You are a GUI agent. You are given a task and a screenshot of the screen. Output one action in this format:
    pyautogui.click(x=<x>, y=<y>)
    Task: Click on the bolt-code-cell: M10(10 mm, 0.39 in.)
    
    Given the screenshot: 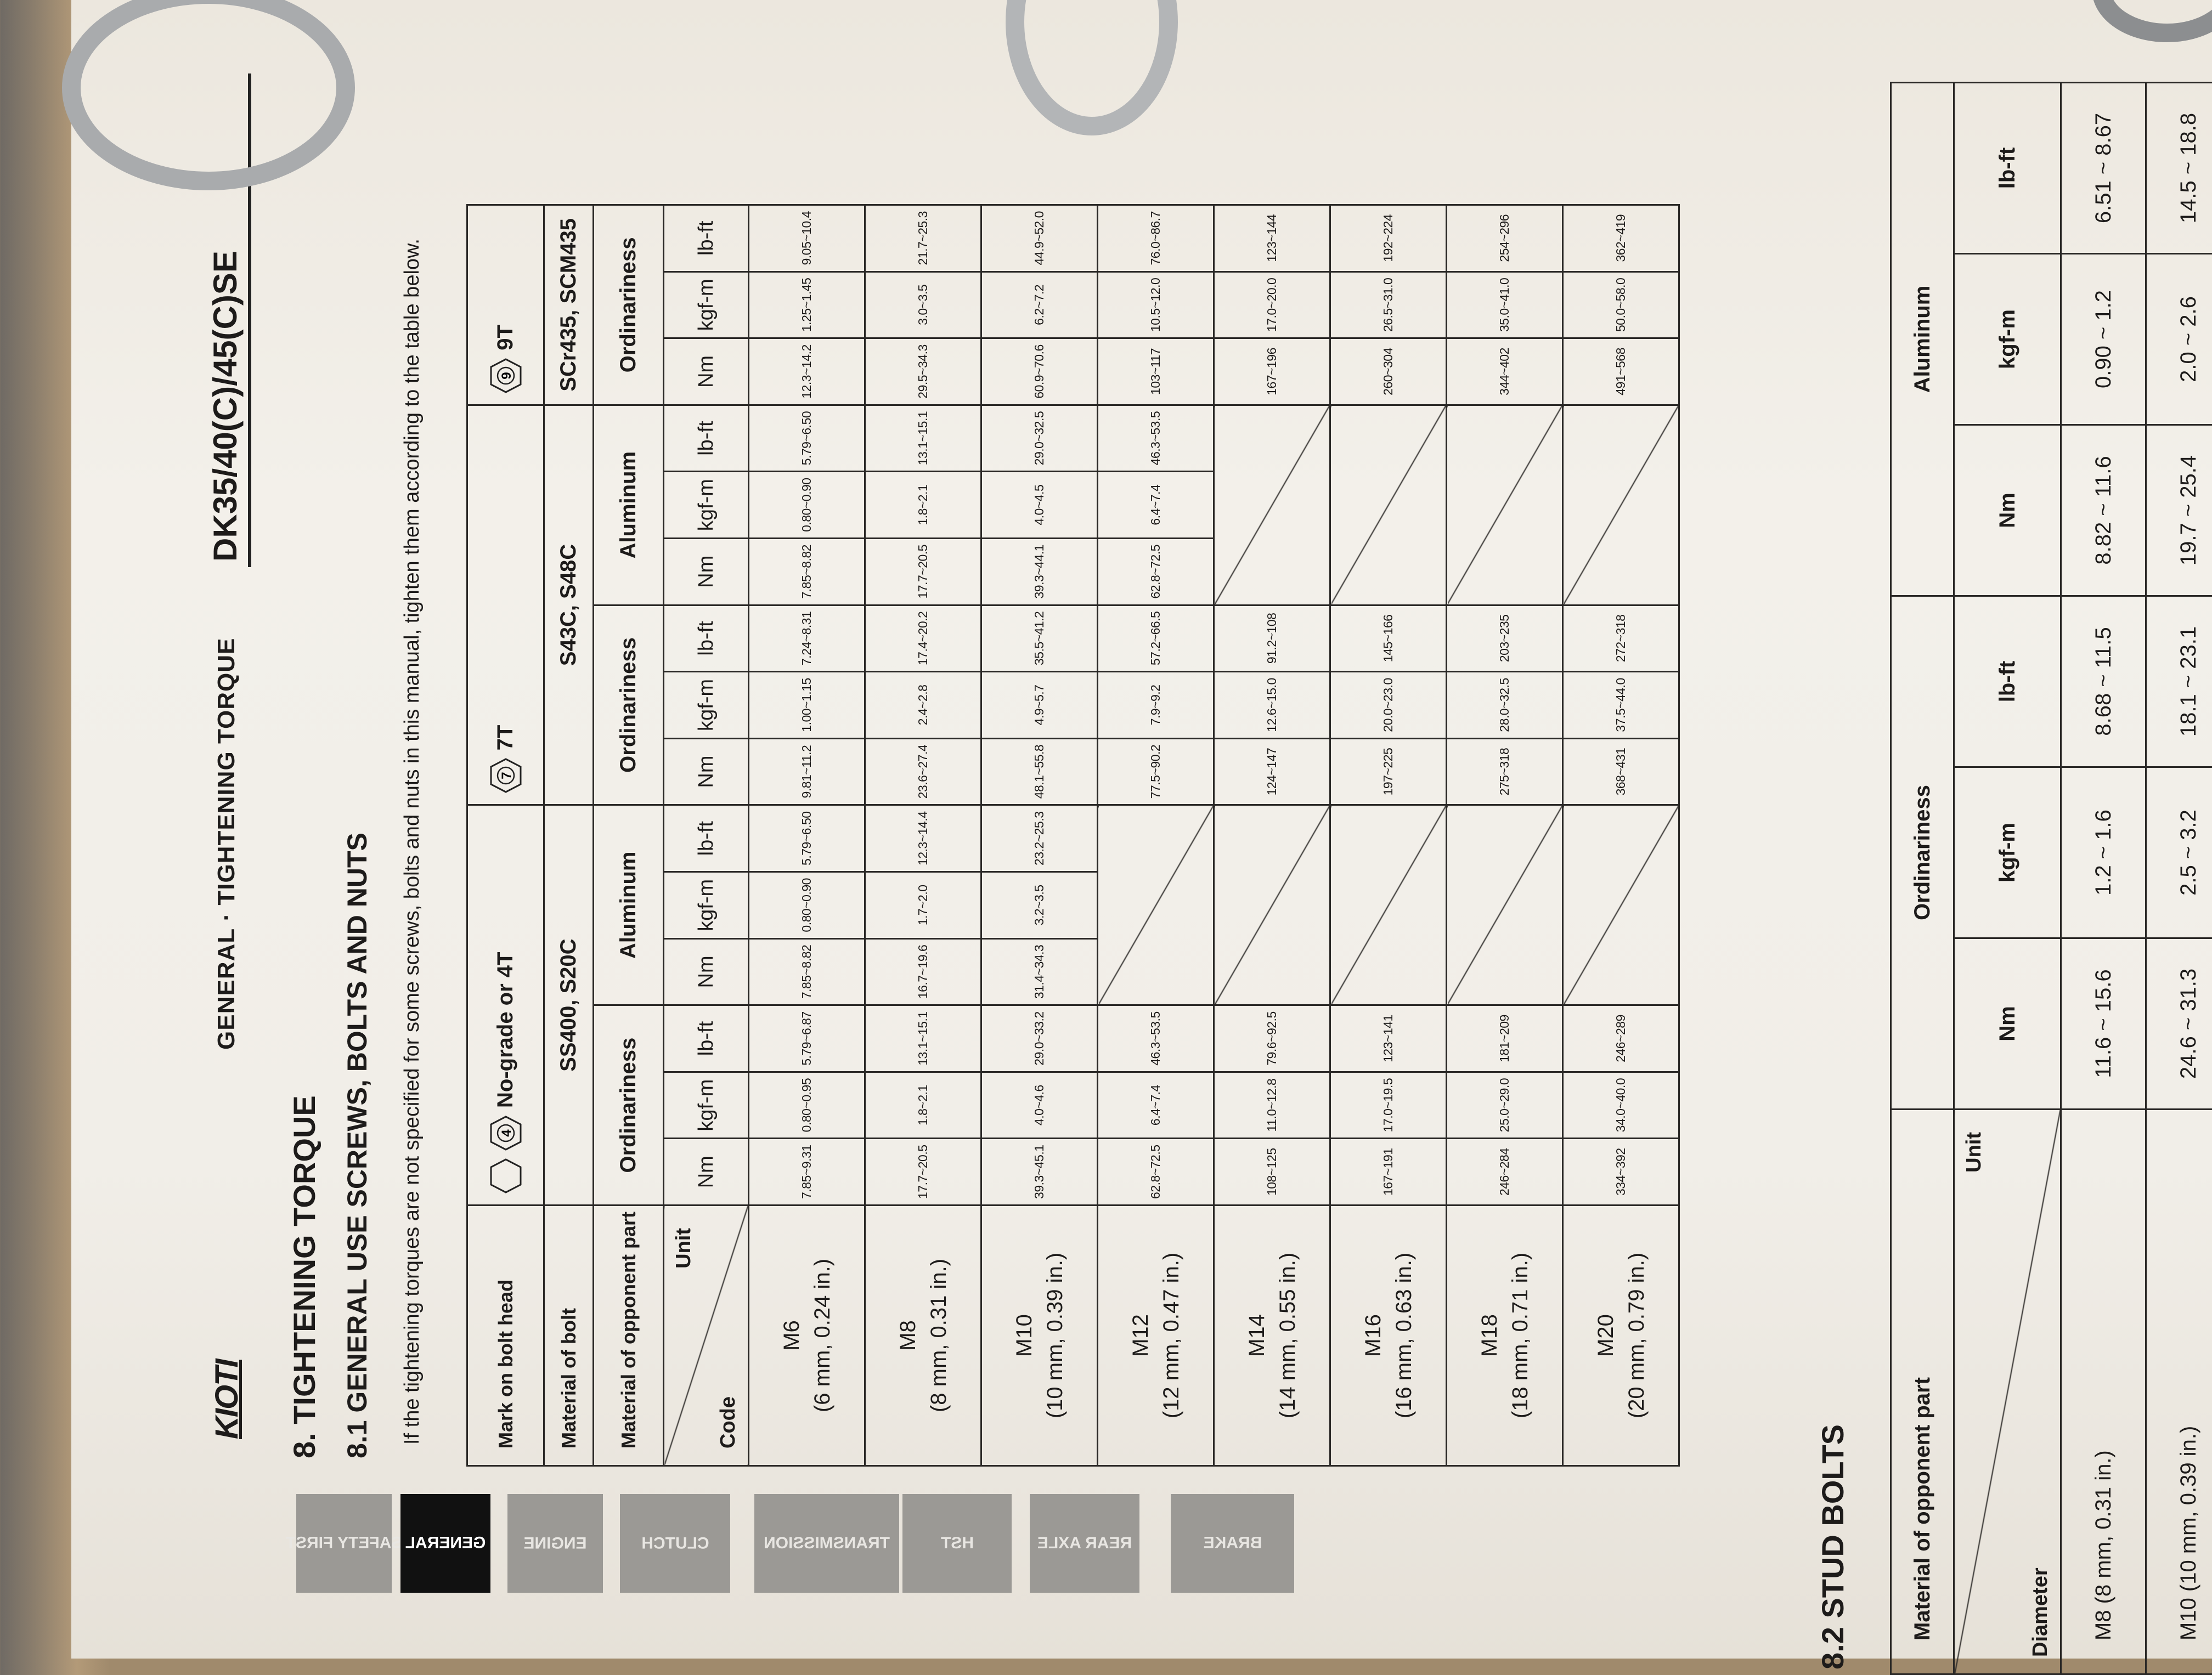 What is the action you would take?
    pyautogui.click(x=1039, y=1336)
    